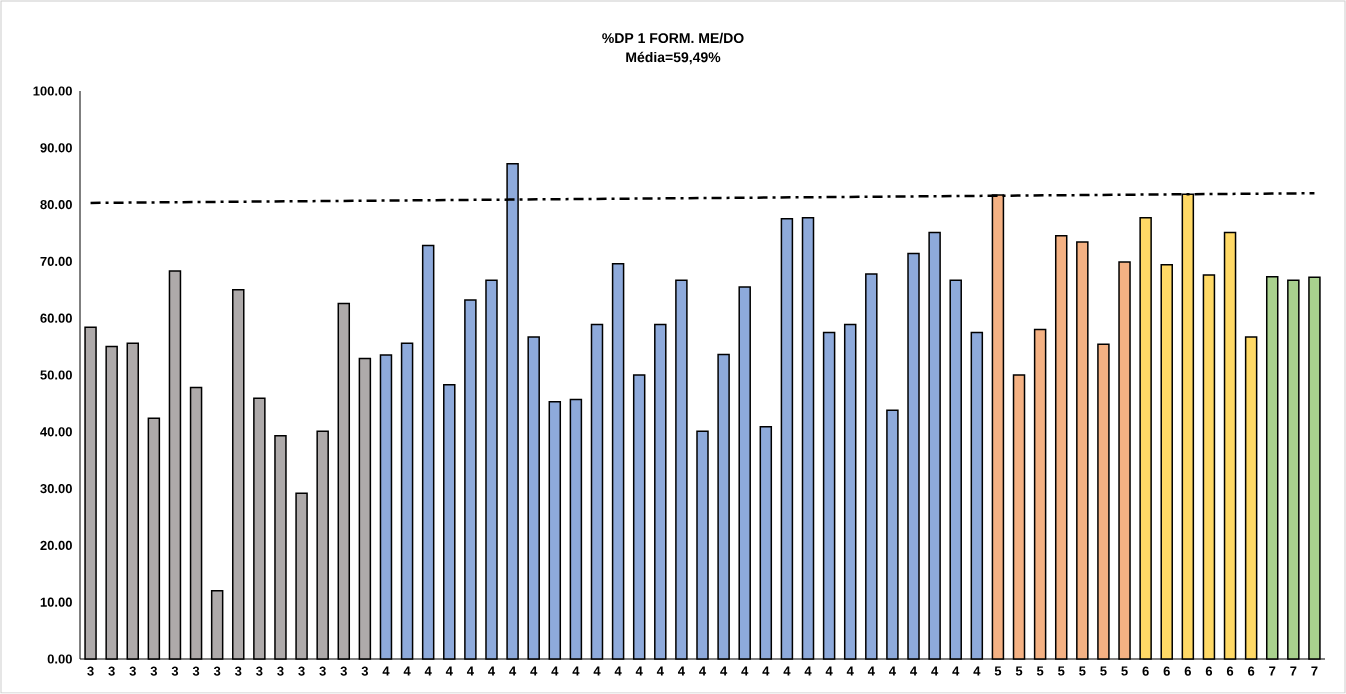  I want to click on y-tick-label: 0.00, so click(59, 659).